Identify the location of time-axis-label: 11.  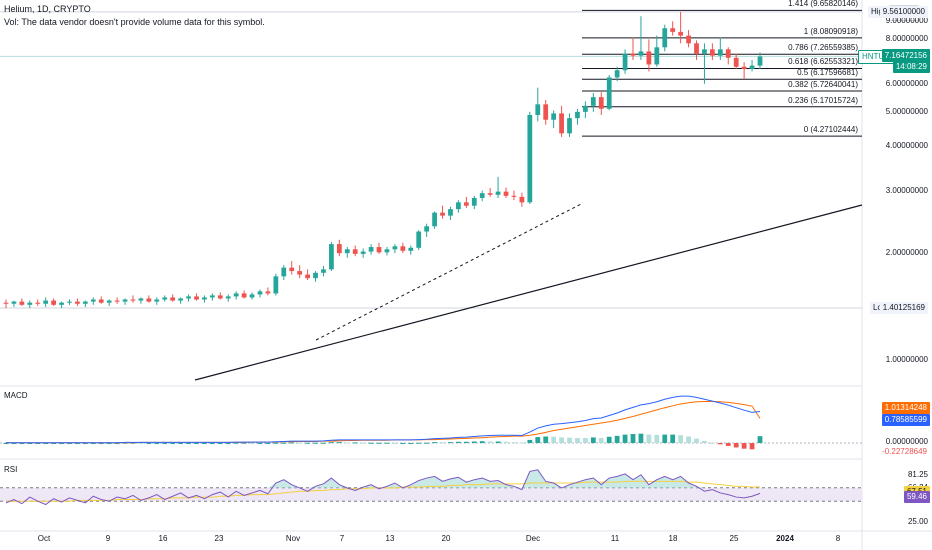
(615, 538).